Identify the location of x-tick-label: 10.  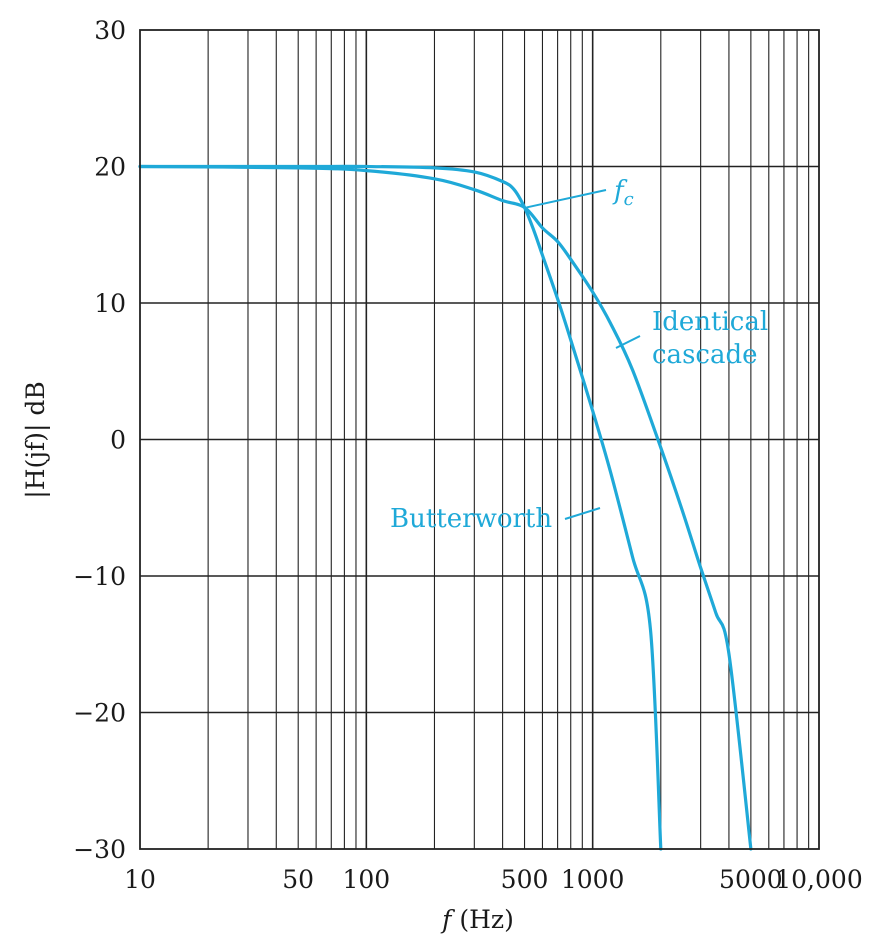
(140, 879).